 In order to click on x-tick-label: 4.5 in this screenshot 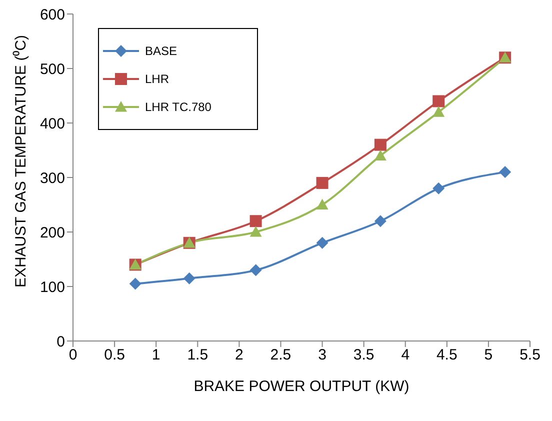, I will do `click(447, 355)`.